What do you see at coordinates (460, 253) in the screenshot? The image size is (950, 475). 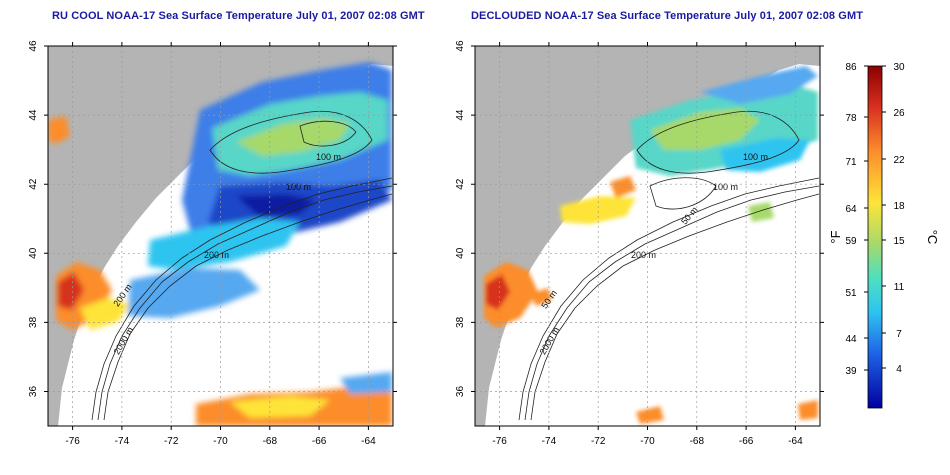 I see `right-y-tick-label: 40` at bounding box center [460, 253].